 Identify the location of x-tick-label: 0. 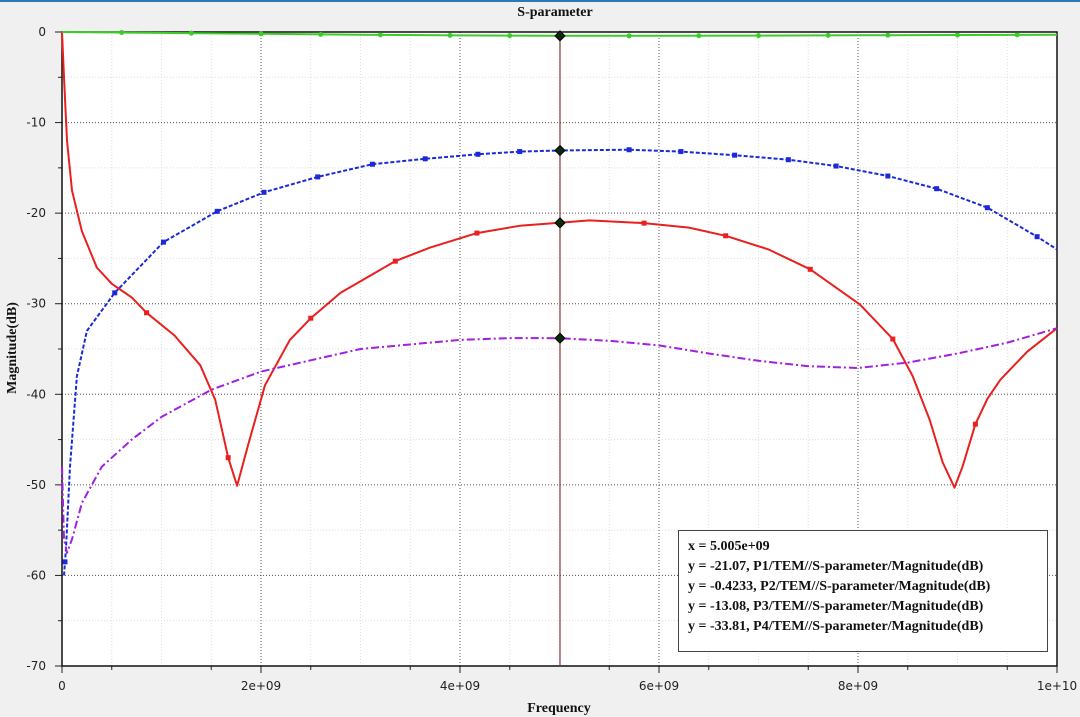
(62, 686).